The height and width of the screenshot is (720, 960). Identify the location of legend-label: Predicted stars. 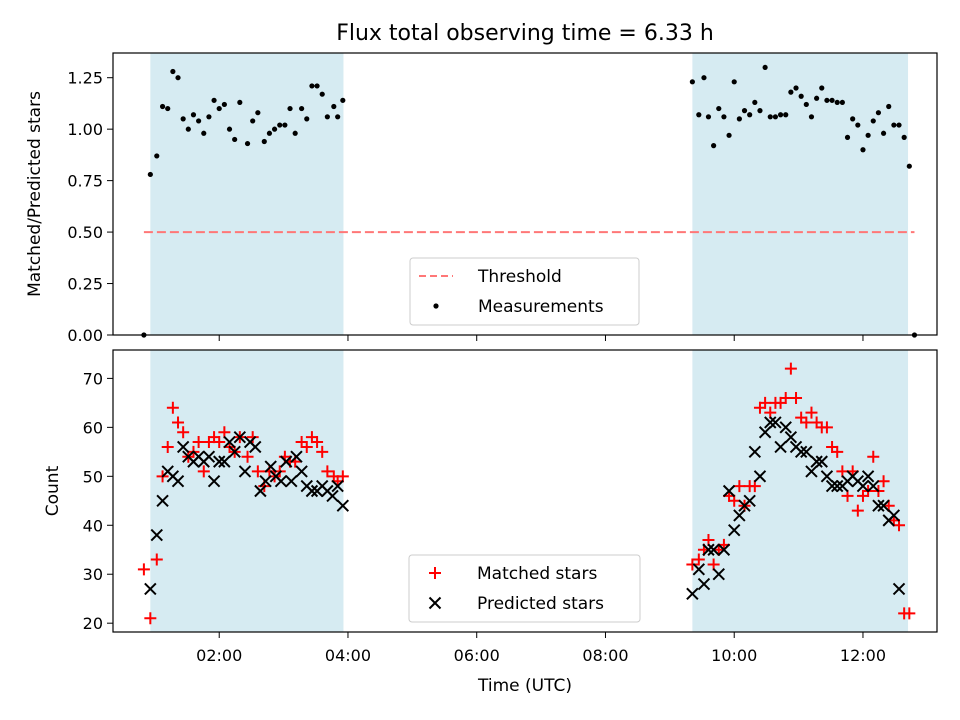
(540, 604).